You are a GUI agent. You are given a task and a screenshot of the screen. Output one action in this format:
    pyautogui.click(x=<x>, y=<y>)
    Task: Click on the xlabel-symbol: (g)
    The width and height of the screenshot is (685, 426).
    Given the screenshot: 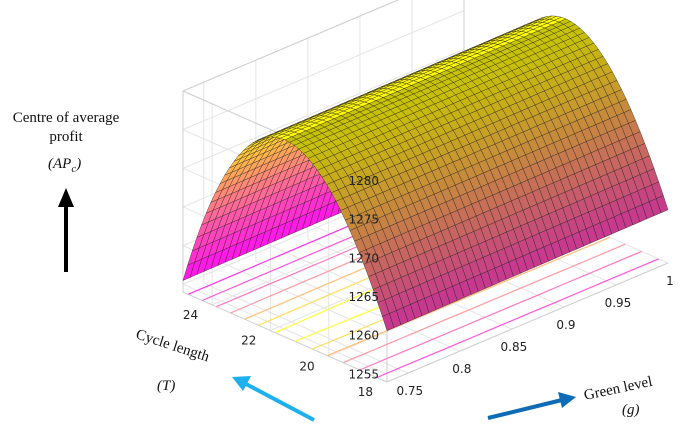 What is the action you would take?
    pyautogui.click(x=631, y=410)
    